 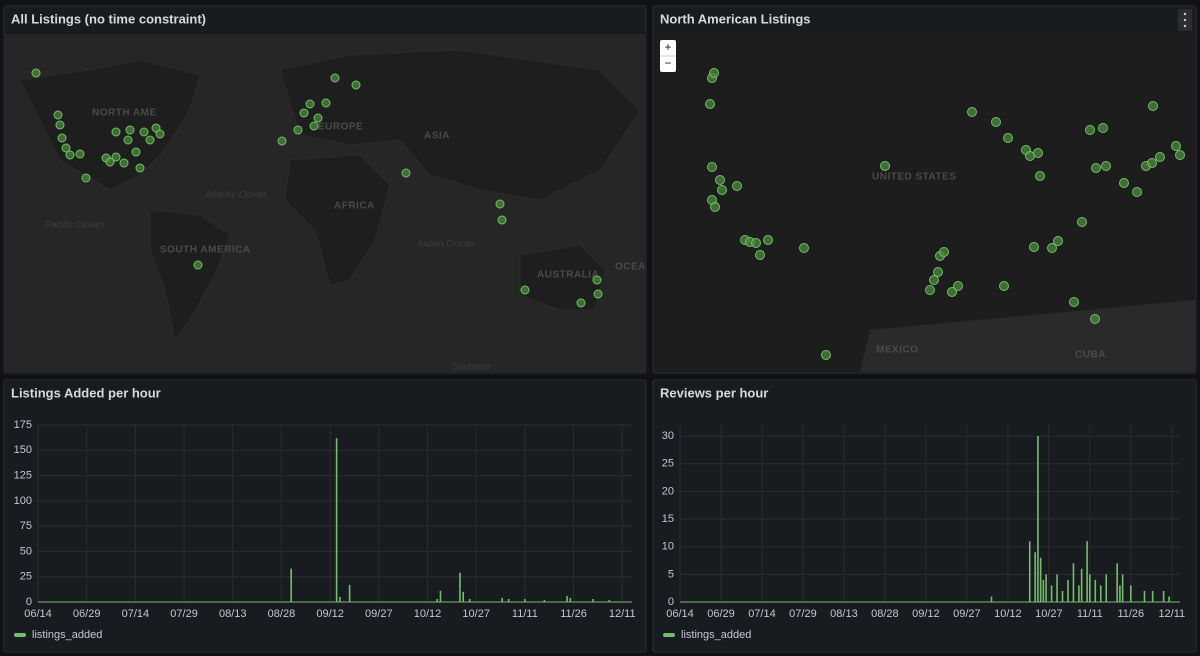 What do you see at coordinates (282, 614) in the screenshot?
I see `x-tick-label: 08/28` at bounding box center [282, 614].